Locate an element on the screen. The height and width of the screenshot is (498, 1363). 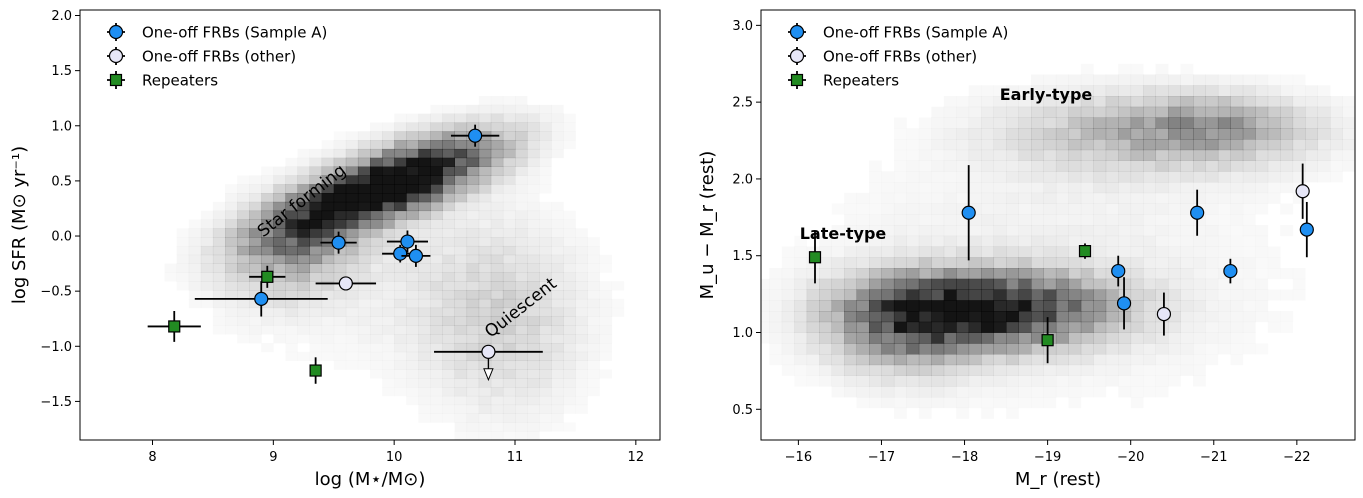
repeater-point is located at coordinates (815, 257).